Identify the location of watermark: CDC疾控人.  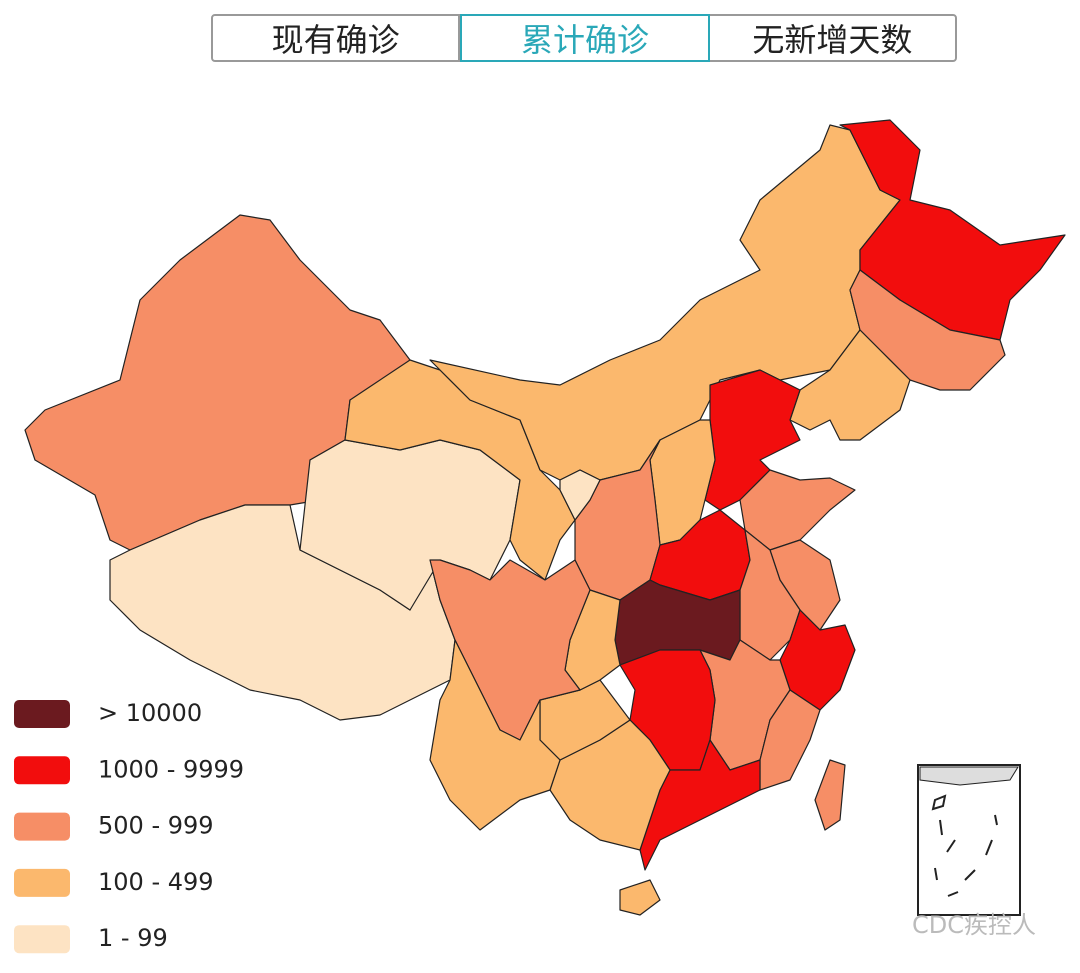
(974, 925).